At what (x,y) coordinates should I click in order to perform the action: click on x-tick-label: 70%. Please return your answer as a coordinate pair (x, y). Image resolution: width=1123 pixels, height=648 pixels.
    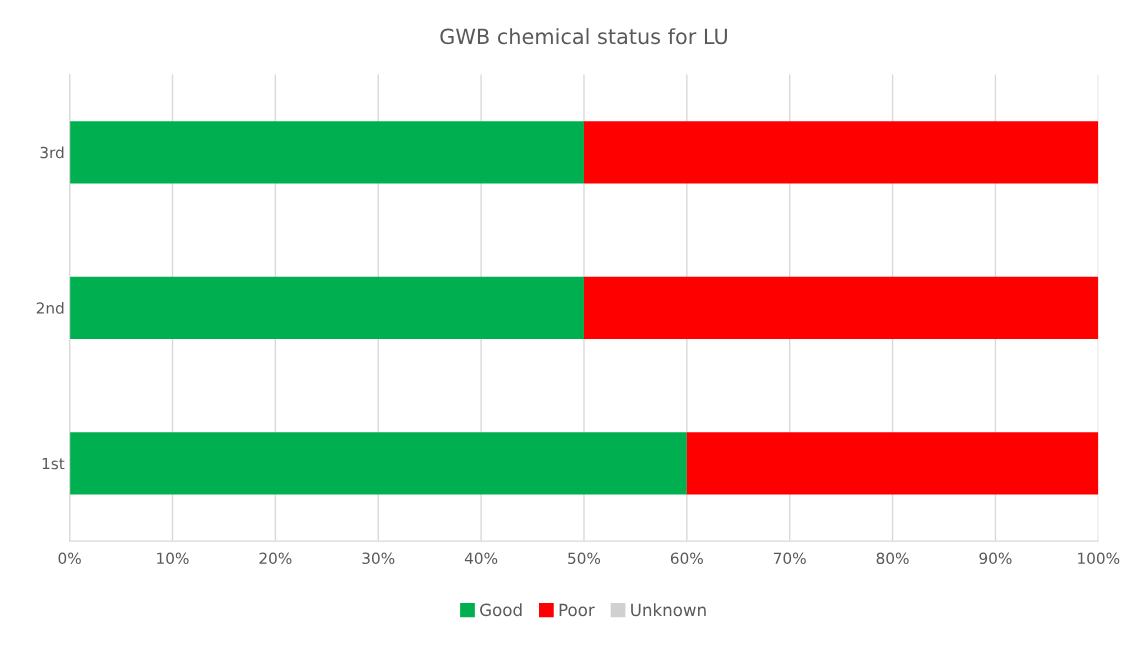
    Looking at the image, I should click on (789, 558).